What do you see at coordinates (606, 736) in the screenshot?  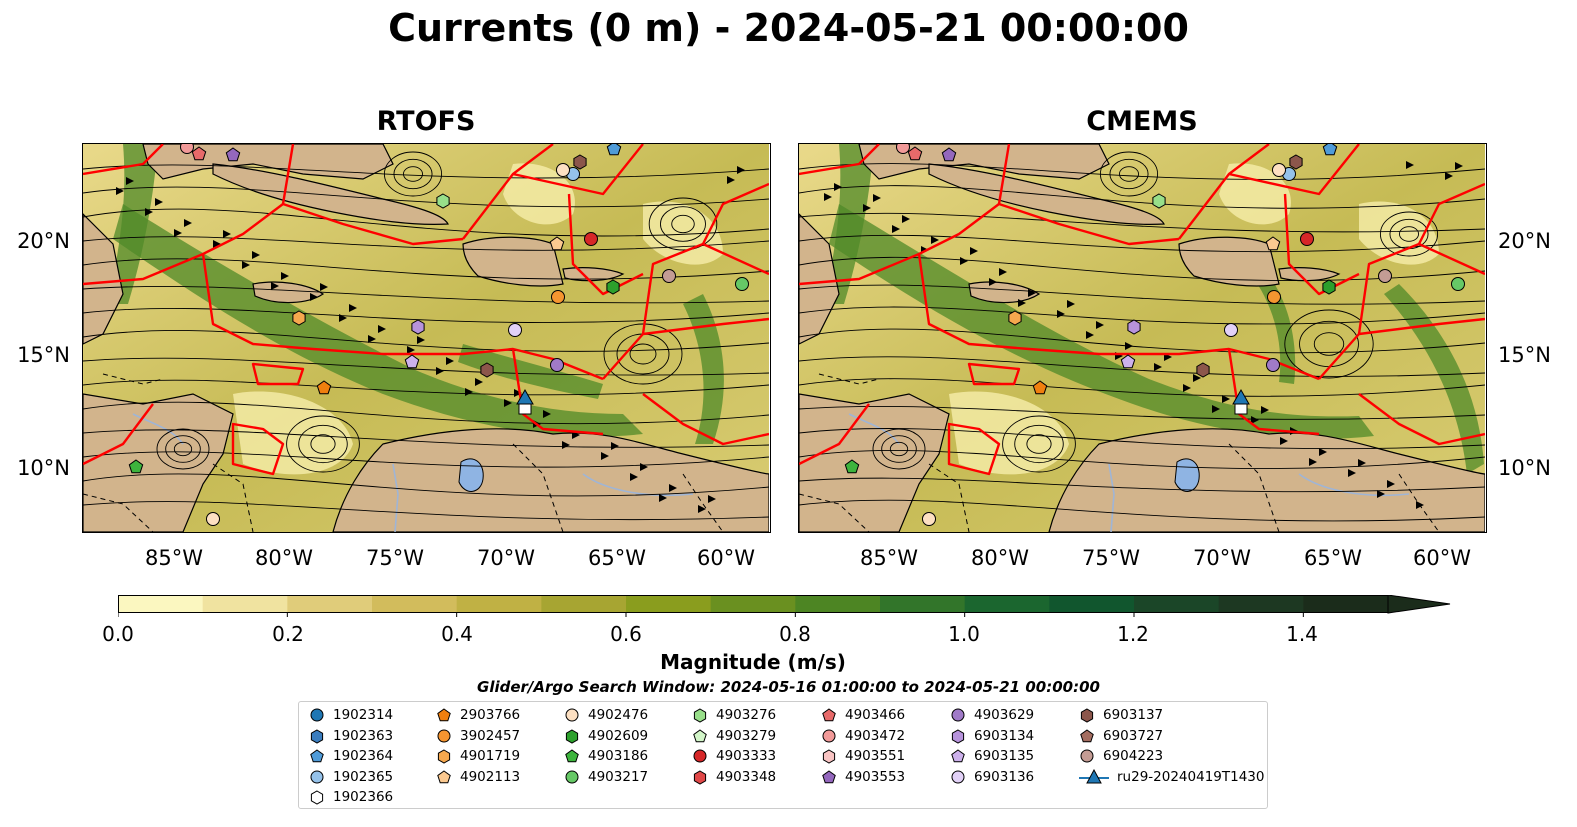 I see `legend-entry: 4902609` at bounding box center [606, 736].